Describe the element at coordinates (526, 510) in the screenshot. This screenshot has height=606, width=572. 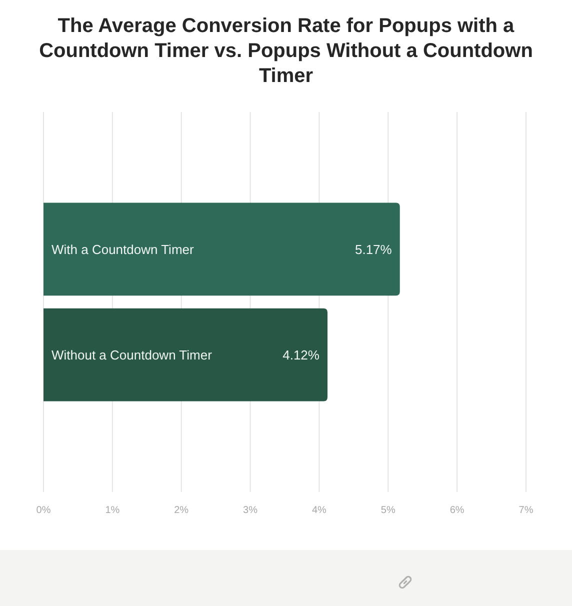
I see `x-tick-label: 7%` at that location.